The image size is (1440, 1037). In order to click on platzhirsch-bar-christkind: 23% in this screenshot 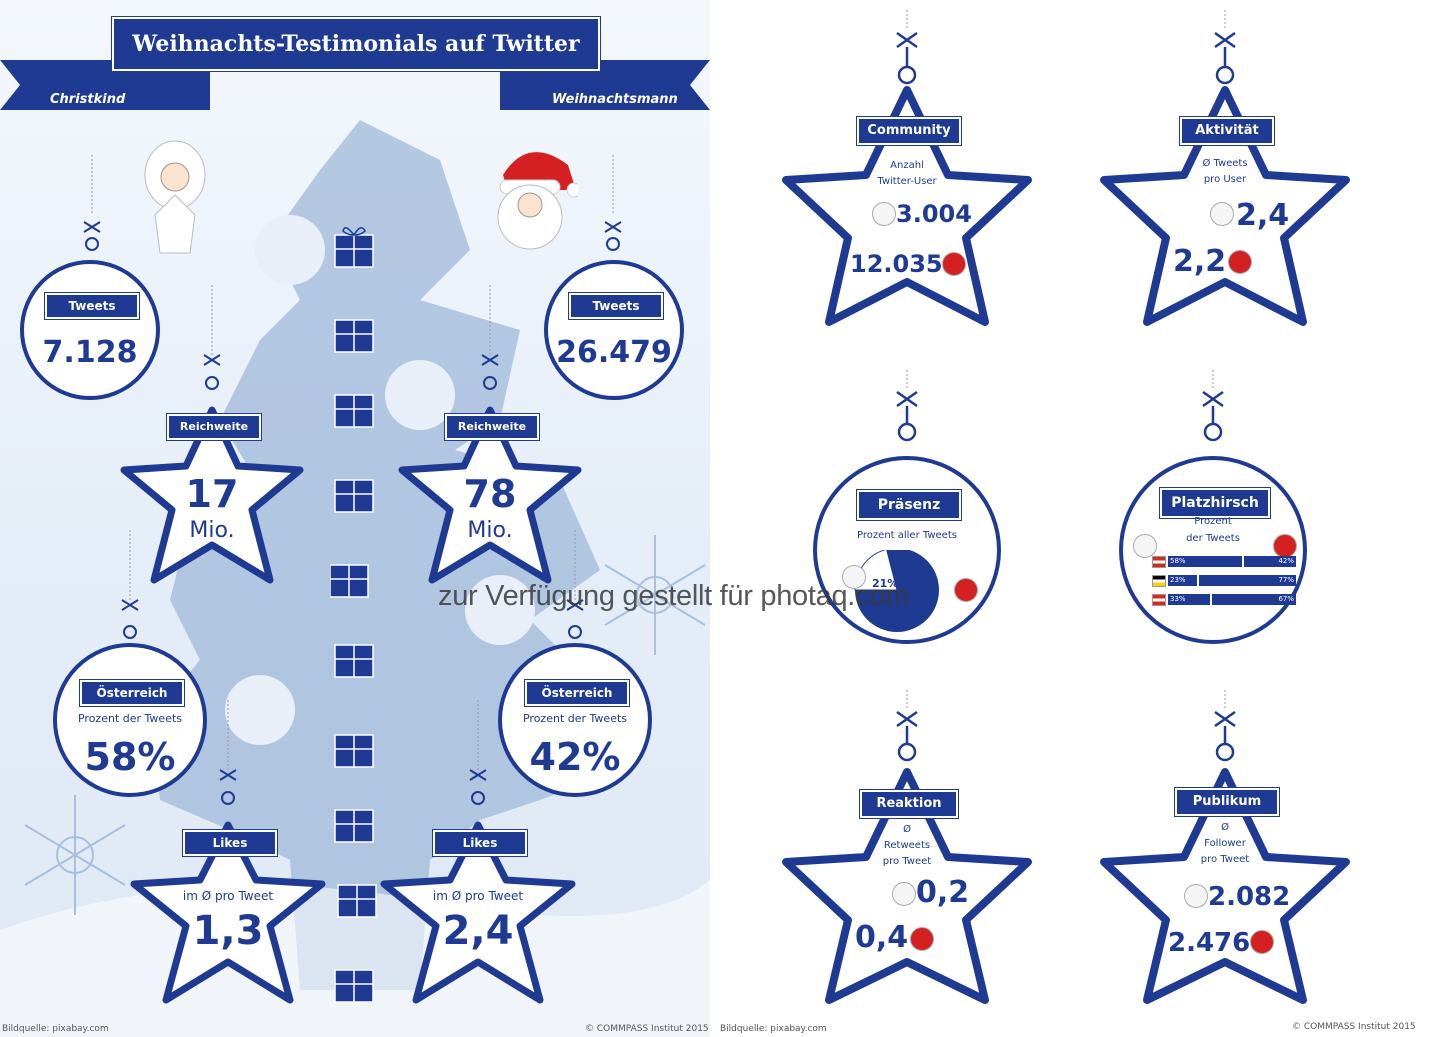, I will do `click(1182, 580)`.